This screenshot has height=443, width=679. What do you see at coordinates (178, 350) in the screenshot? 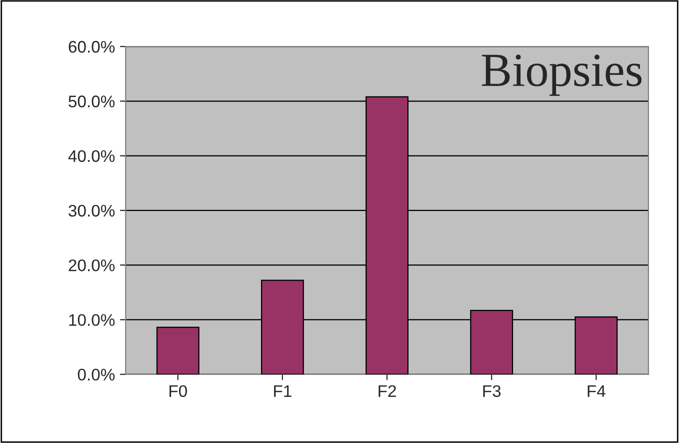
I see `bar` at bounding box center [178, 350].